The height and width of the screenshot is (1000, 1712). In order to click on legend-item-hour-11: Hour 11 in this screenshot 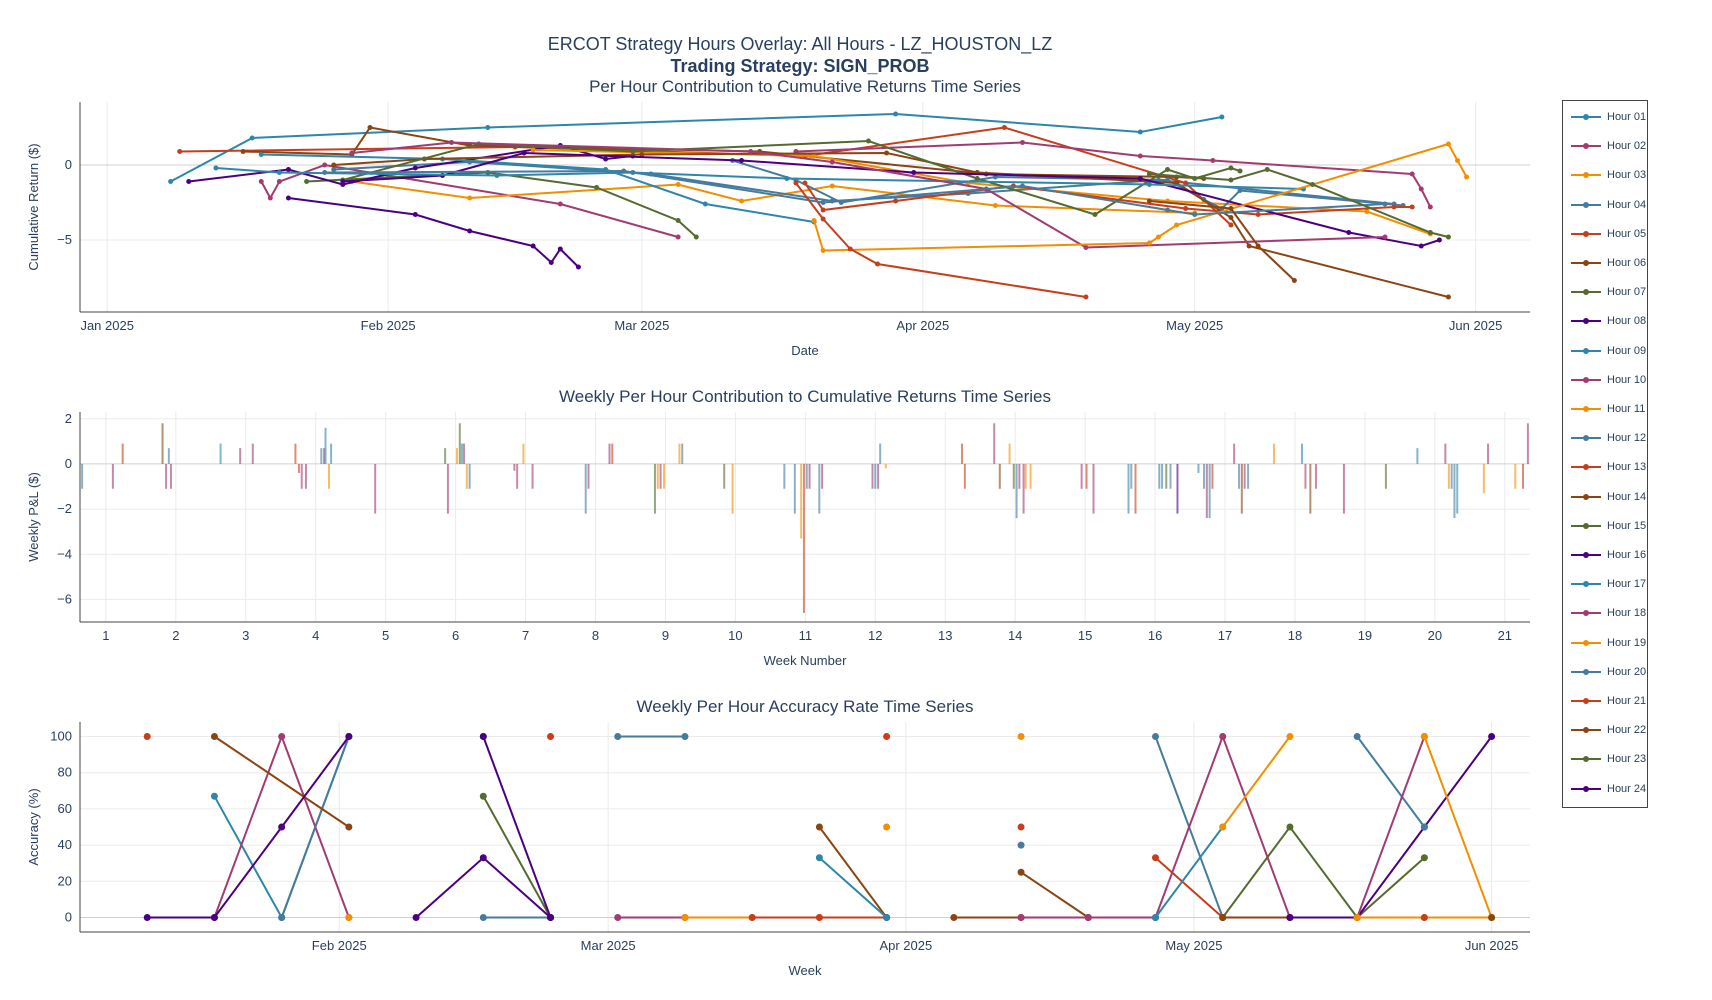, I will do `click(1608, 409)`.